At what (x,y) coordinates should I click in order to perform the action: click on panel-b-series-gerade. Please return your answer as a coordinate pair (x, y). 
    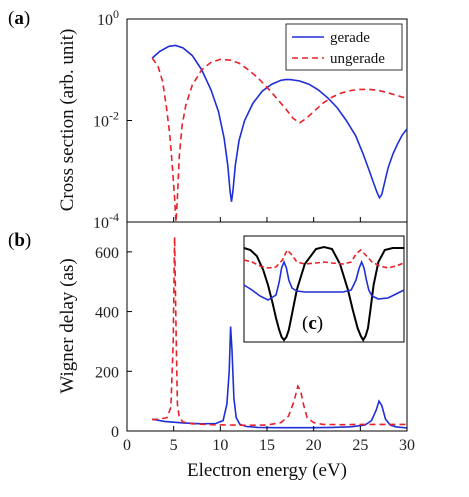
    Looking at the image, I should click on (280, 377).